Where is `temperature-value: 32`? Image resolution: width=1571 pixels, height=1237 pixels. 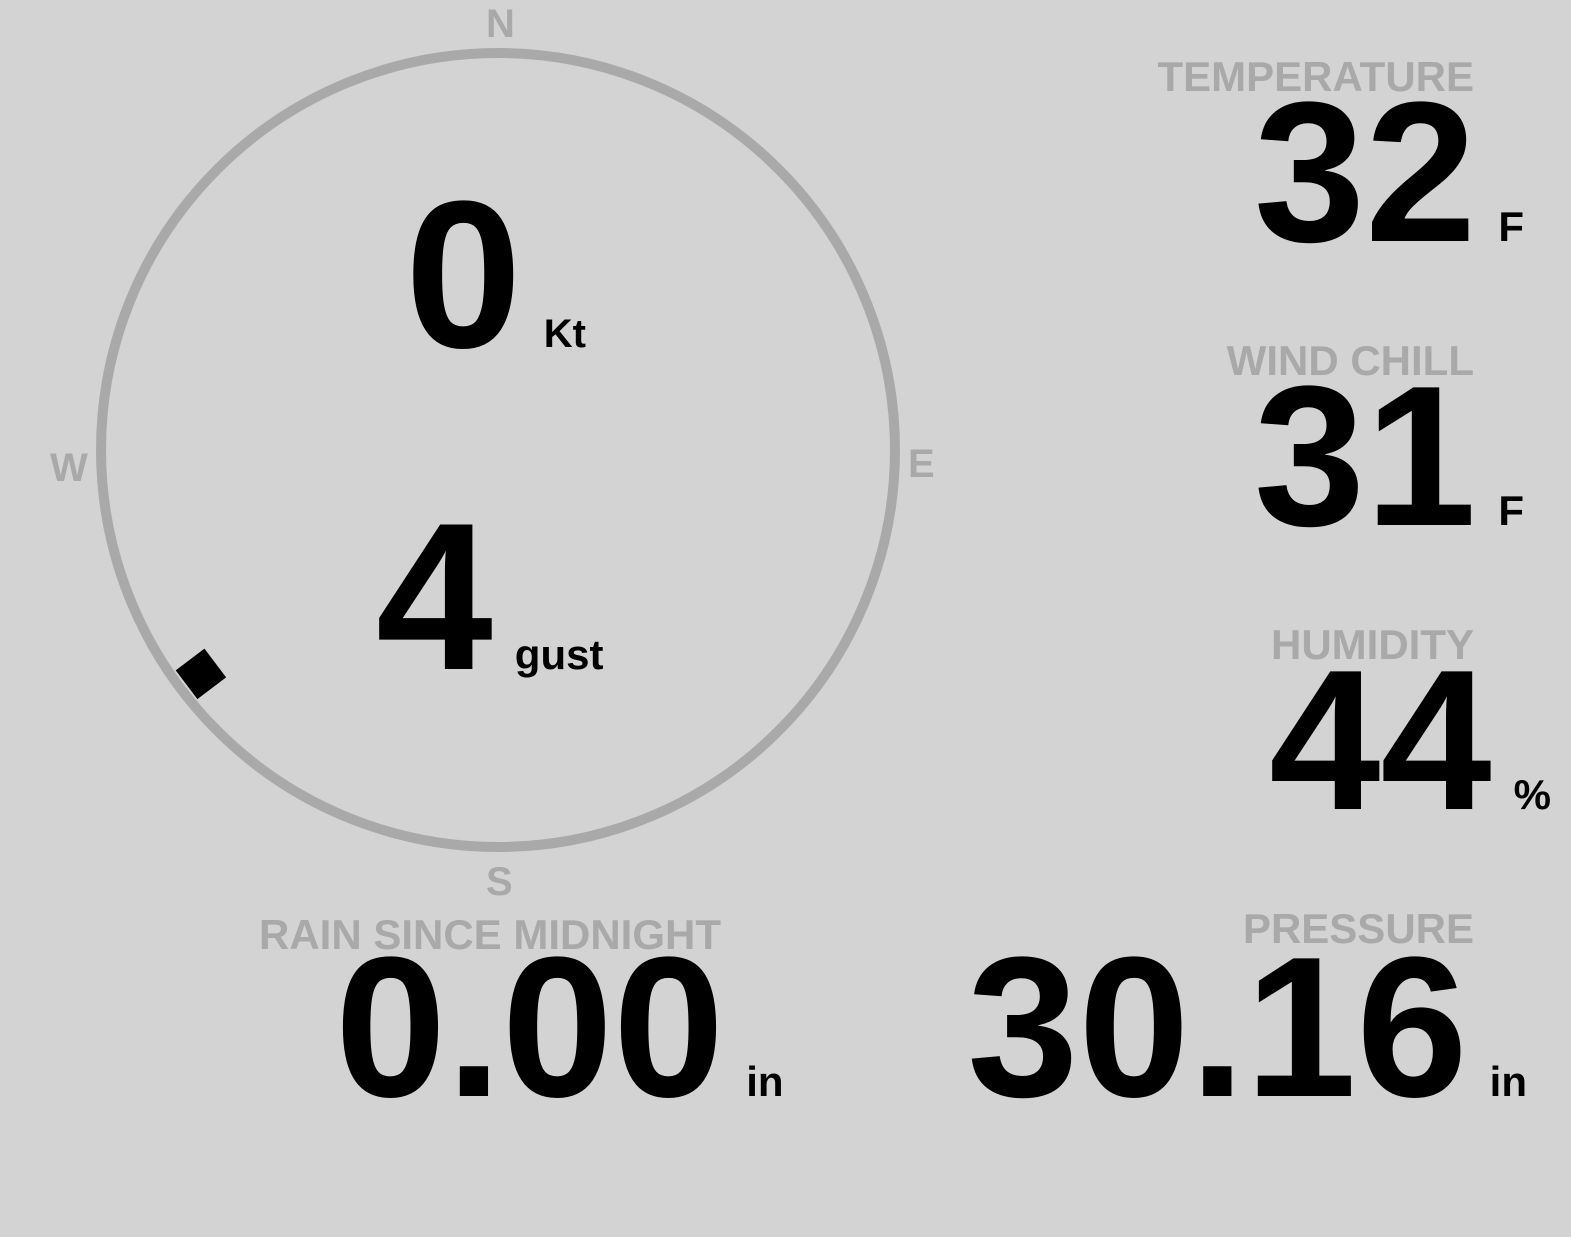
temperature-value: 32 is located at coordinates (1365, 172).